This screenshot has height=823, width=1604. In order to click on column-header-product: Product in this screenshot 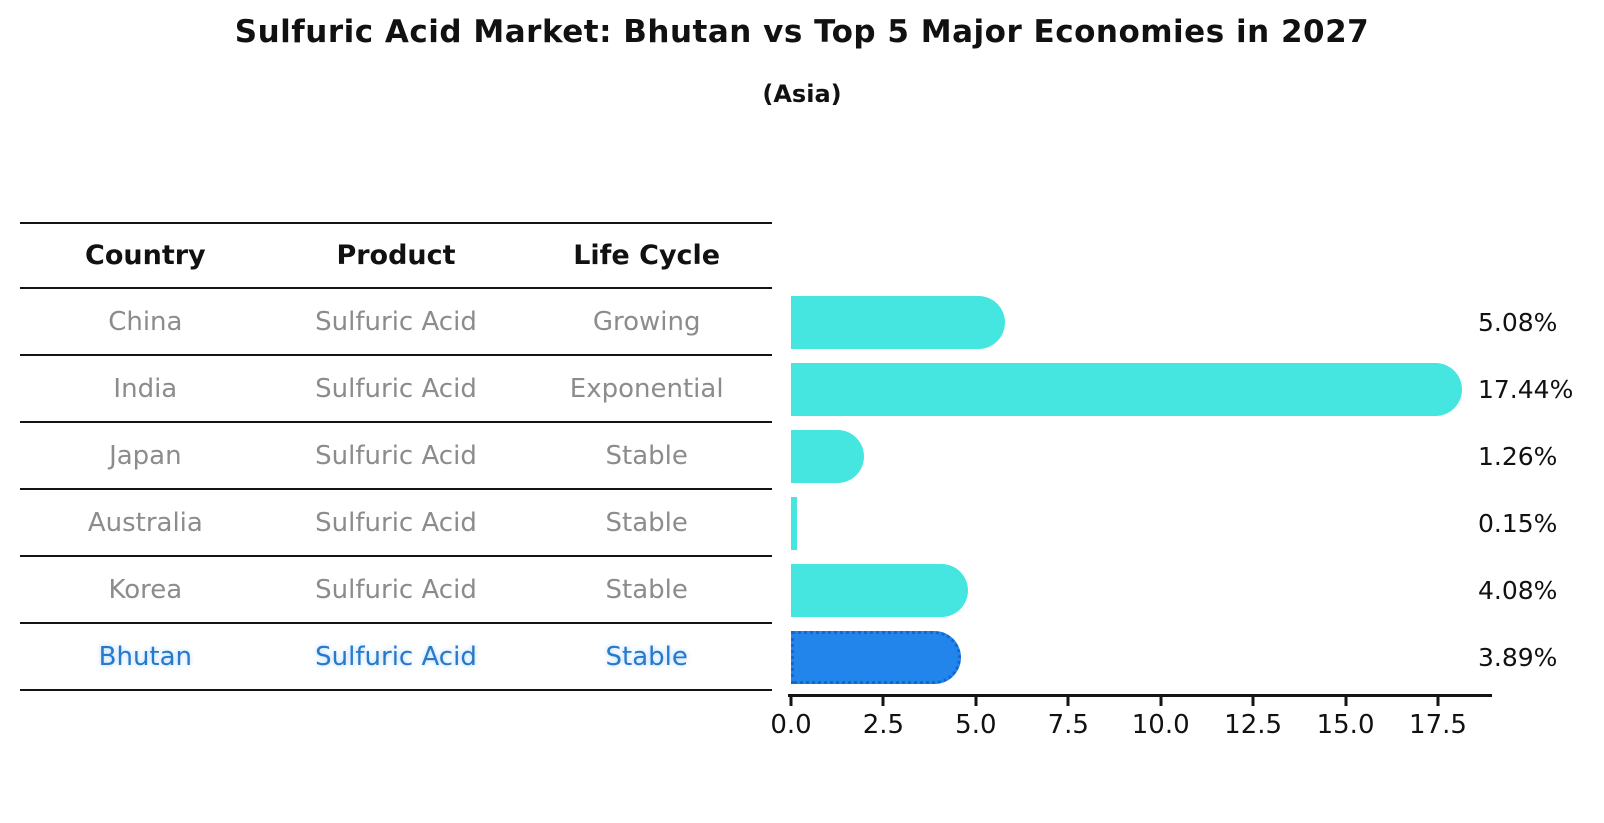, I will do `click(396, 255)`.